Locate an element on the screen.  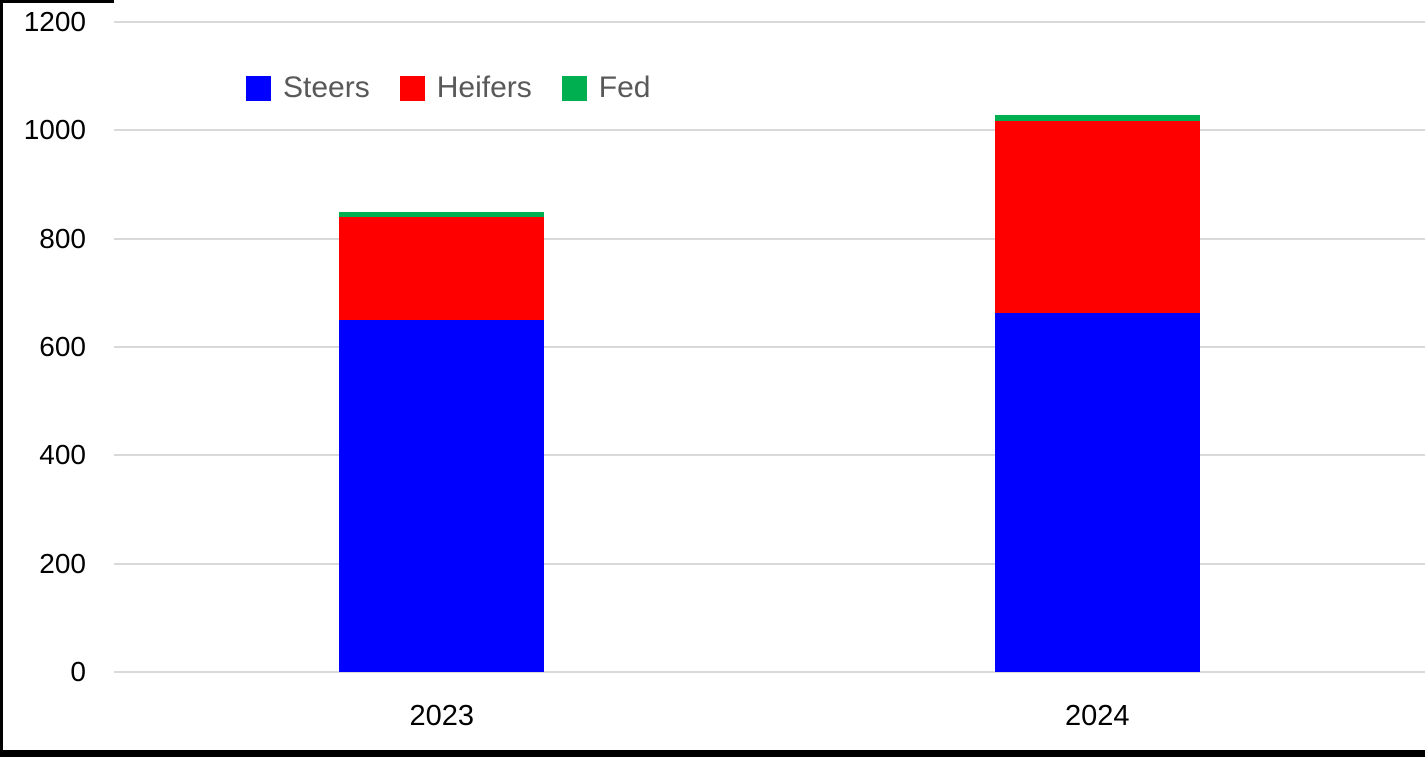
y-tick-label-1200: 1200 is located at coordinates (54, 21).